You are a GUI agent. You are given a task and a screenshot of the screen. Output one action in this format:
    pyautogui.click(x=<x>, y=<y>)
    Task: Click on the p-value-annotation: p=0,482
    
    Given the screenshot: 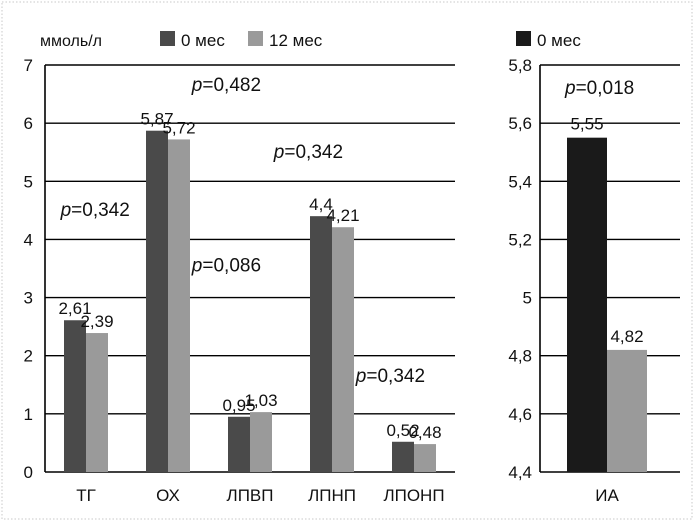 What is the action you would take?
    pyautogui.click(x=226, y=85)
    